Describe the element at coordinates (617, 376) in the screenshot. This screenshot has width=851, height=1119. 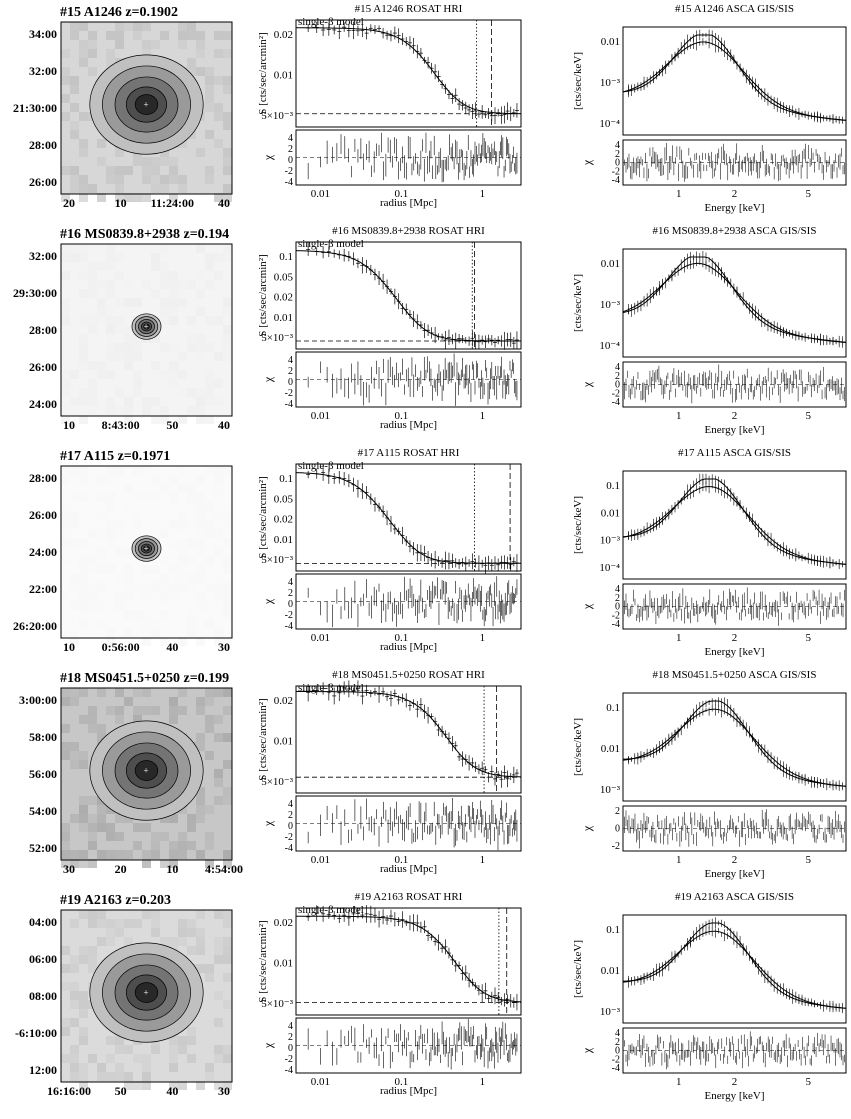
I see `asca-chi-tick: 2` at that location.